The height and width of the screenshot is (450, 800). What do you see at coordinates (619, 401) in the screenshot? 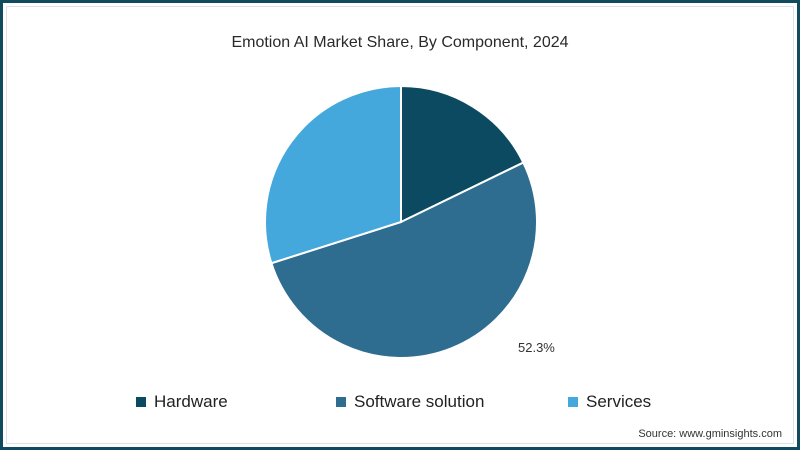
I see `legend-label-services: Services` at bounding box center [619, 401].